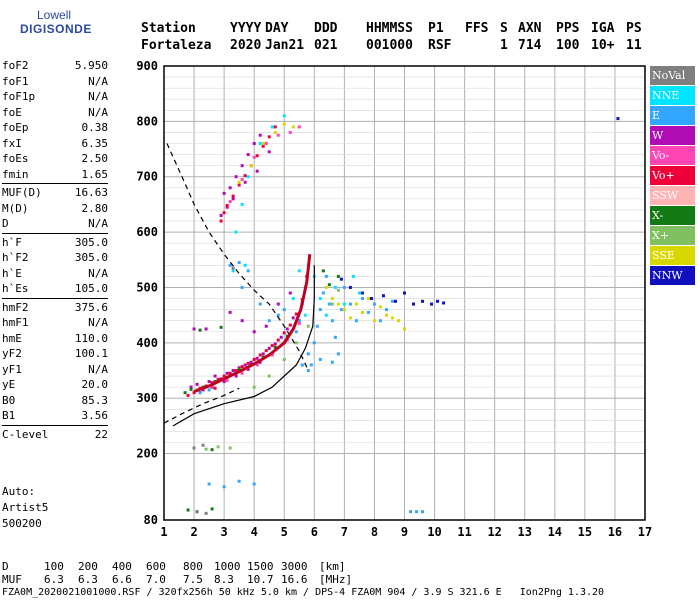  I want to click on legend-item-vo: Vo+, so click(672, 175).